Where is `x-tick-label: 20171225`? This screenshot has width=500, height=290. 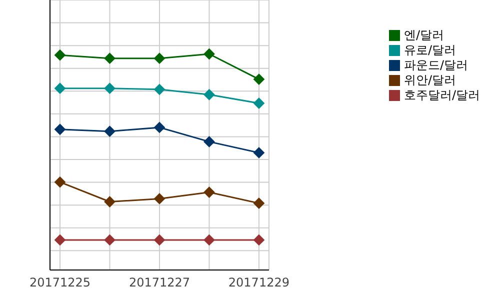
x-tick-label: 20171225 is located at coordinates (60, 283).